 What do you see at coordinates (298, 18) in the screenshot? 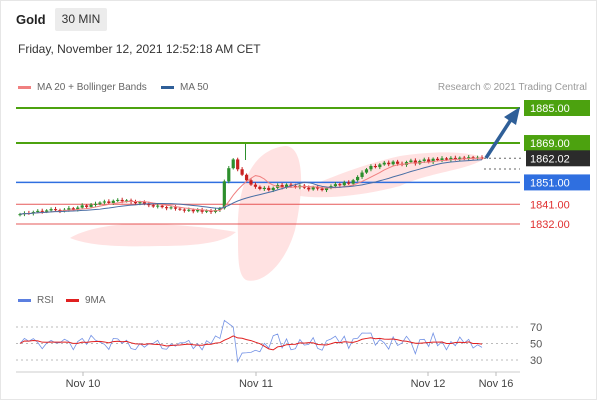
I see `chart-header: Gold 30 MIN` at bounding box center [298, 18].